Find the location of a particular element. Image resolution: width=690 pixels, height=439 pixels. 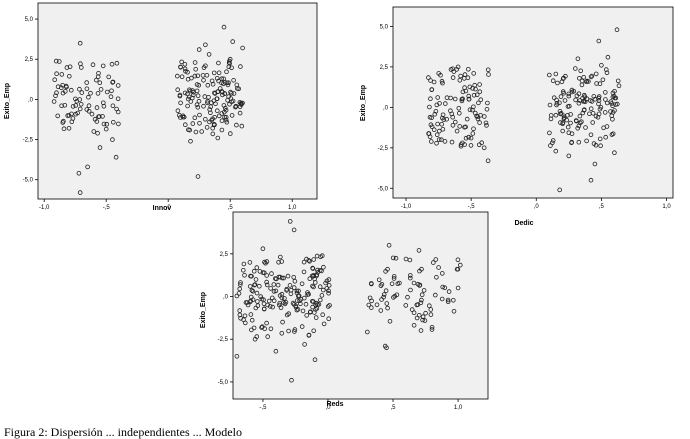

x-axis-label: Reds is located at coordinates (334, 404).